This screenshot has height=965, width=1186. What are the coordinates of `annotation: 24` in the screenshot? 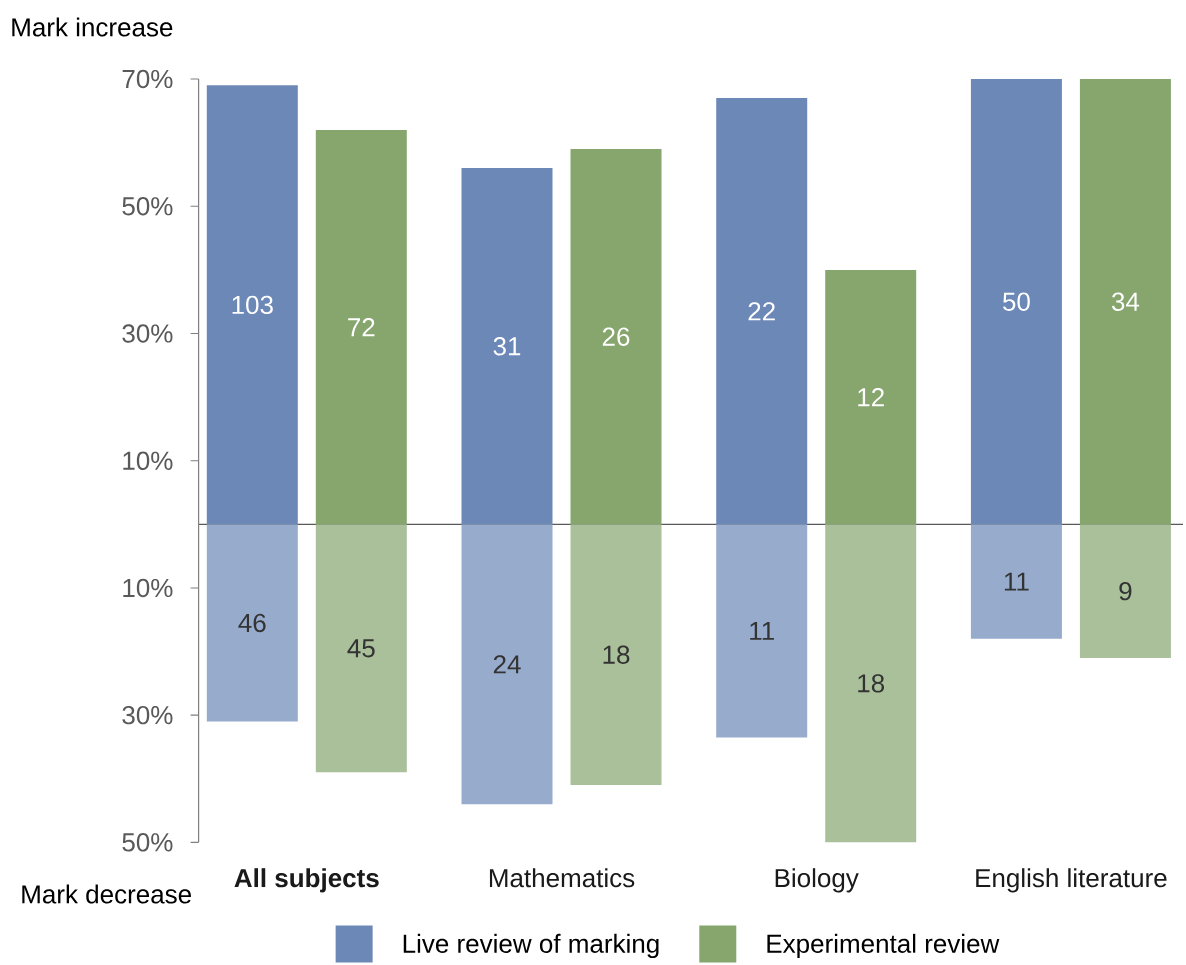 It's located at (507, 664).